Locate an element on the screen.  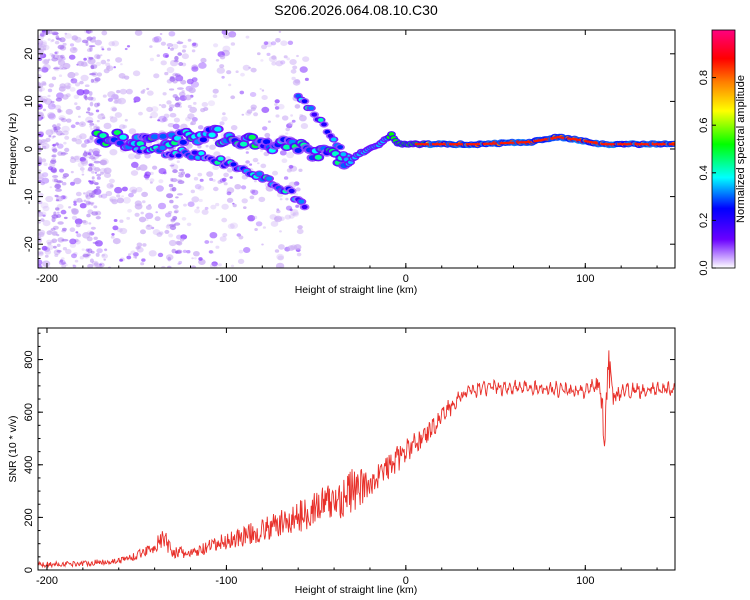
spectrogram-y-axis-label: Frequency (Hz) is located at coordinates (13, 149).